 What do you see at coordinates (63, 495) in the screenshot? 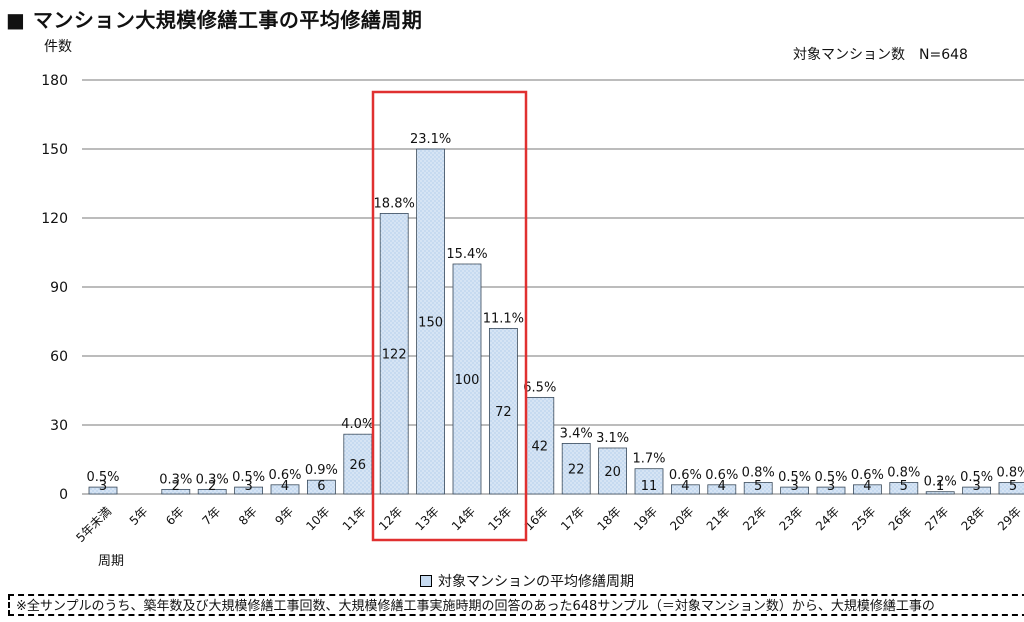
I see `y-tick-label: 0` at bounding box center [63, 495].